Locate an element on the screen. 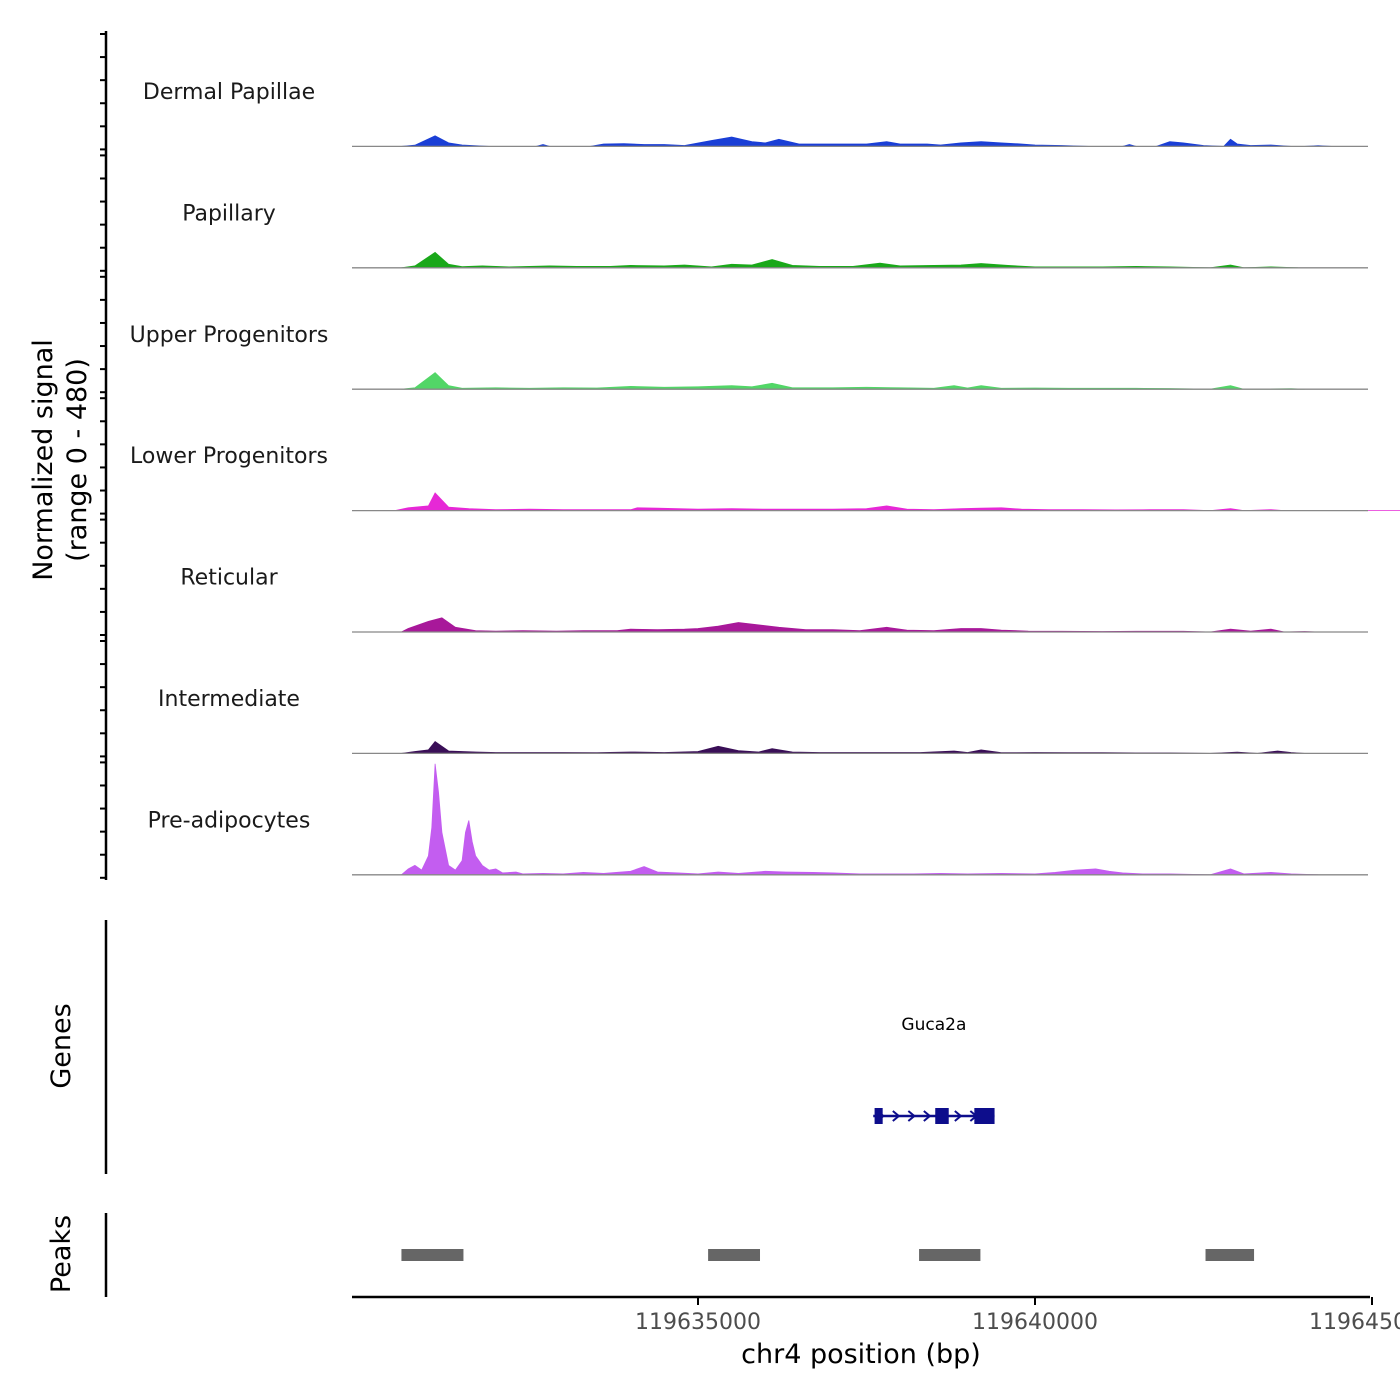 This screenshot has height=1400, width=1400. gene-guca2a: Guca2a is located at coordinates (934, 1069).